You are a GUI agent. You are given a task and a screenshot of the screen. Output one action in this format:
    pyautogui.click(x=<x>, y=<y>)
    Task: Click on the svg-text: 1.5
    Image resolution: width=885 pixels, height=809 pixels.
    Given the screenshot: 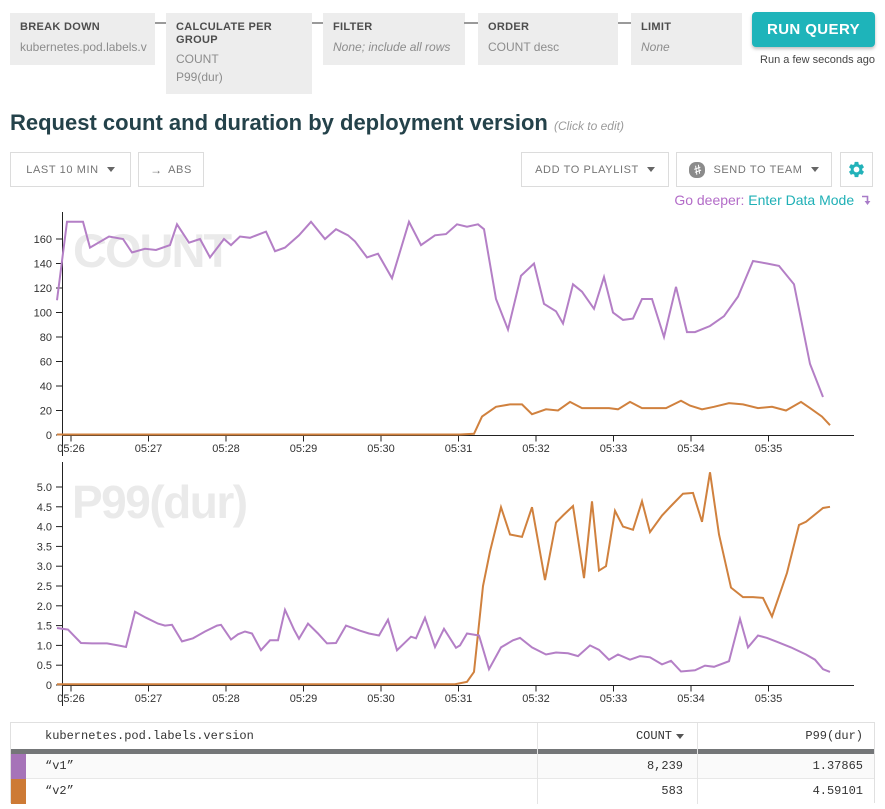 What is the action you would take?
    pyautogui.click(x=44, y=627)
    